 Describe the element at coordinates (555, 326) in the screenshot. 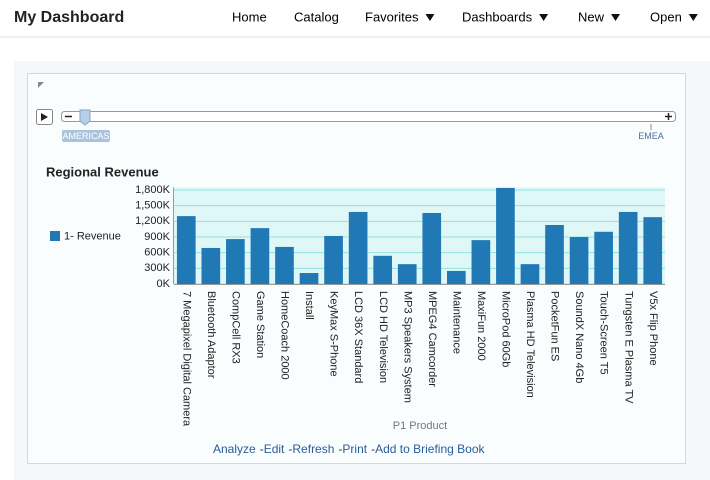

I see `x-tick-label: PocketFun ES` at that location.